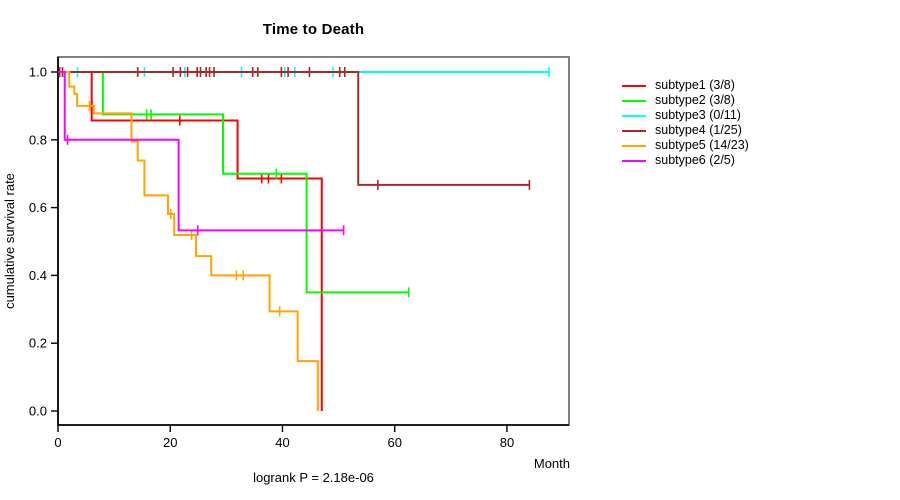 The height and width of the screenshot is (500, 900). What do you see at coordinates (282, 442) in the screenshot?
I see `x-tick-label: 40` at bounding box center [282, 442].